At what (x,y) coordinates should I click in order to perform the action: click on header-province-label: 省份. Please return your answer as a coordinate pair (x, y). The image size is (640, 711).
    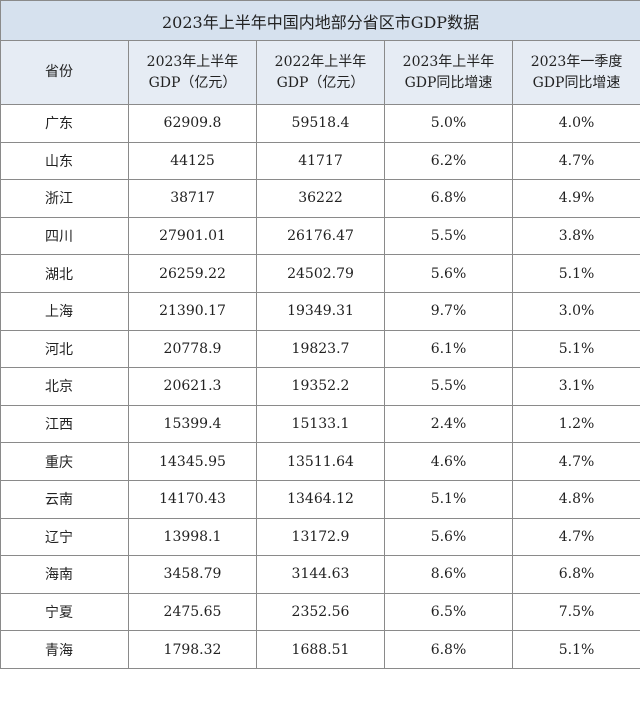
    Looking at the image, I should click on (59, 72).